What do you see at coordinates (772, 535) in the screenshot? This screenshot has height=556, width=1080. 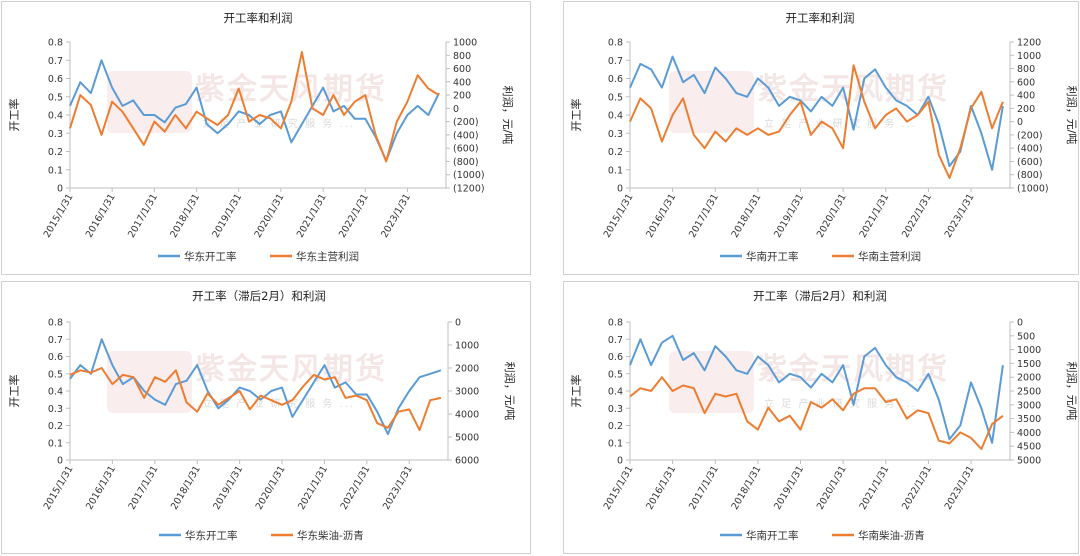 I see `legend-label: 华南开工率` at bounding box center [772, 535].